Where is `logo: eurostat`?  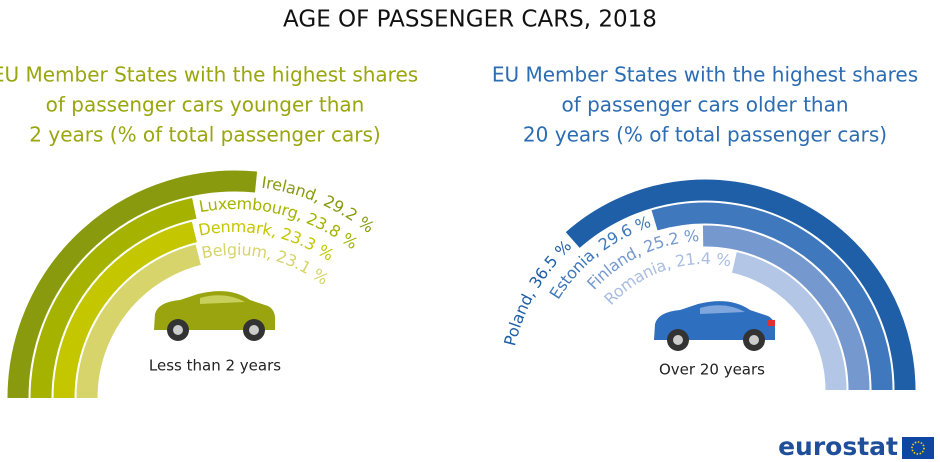
logo: eurostat is located at coordinates (838, 446).